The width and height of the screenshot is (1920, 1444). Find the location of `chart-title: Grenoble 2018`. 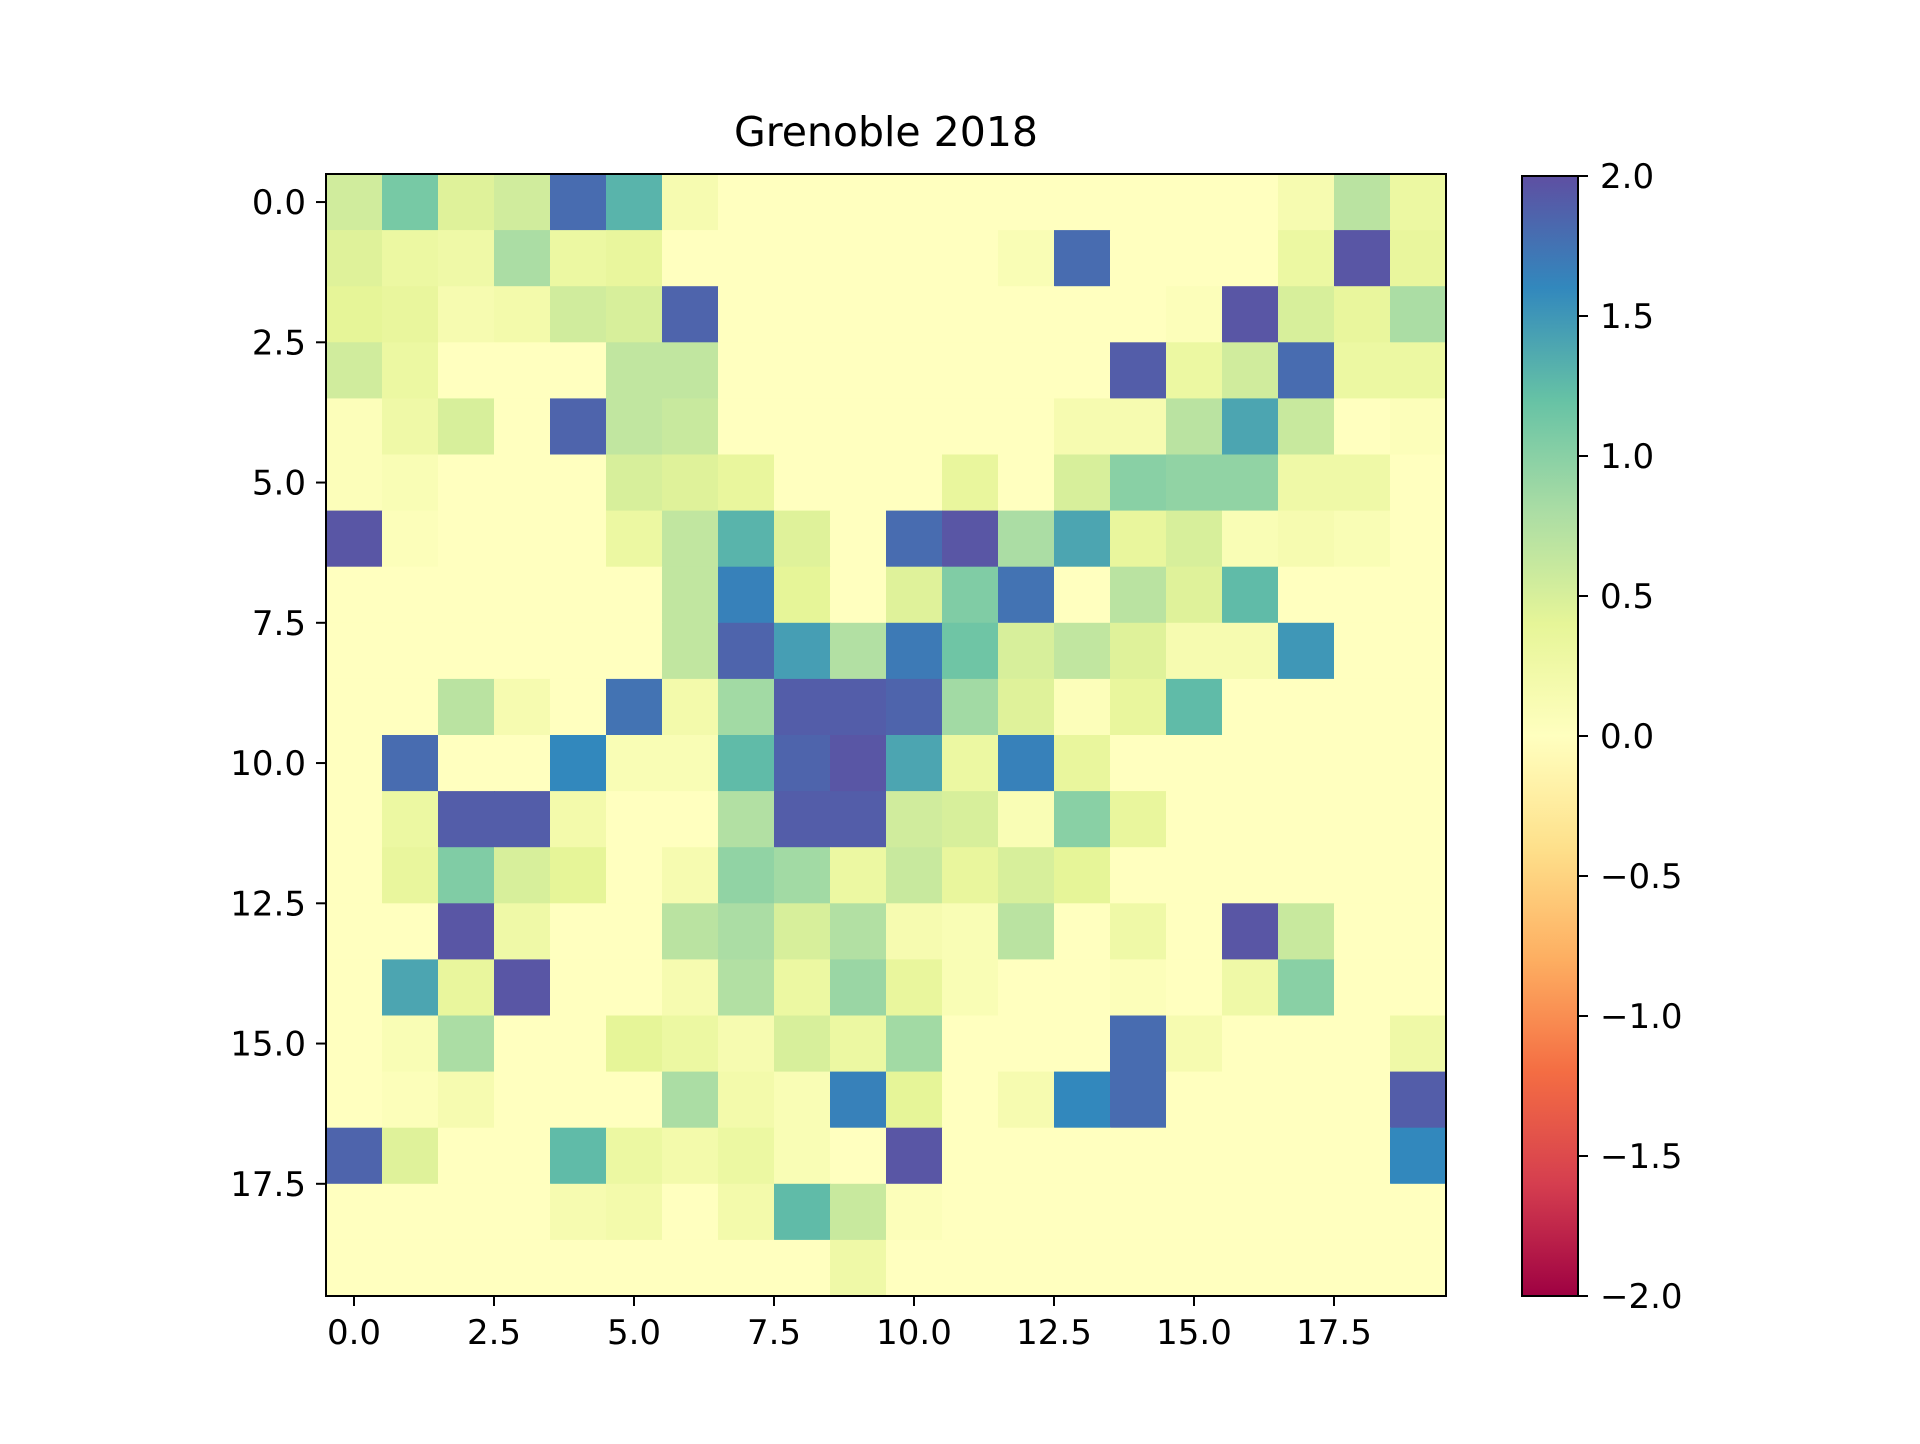

chart-title: Grenoble 2018 is located at coordinates (886, 132).